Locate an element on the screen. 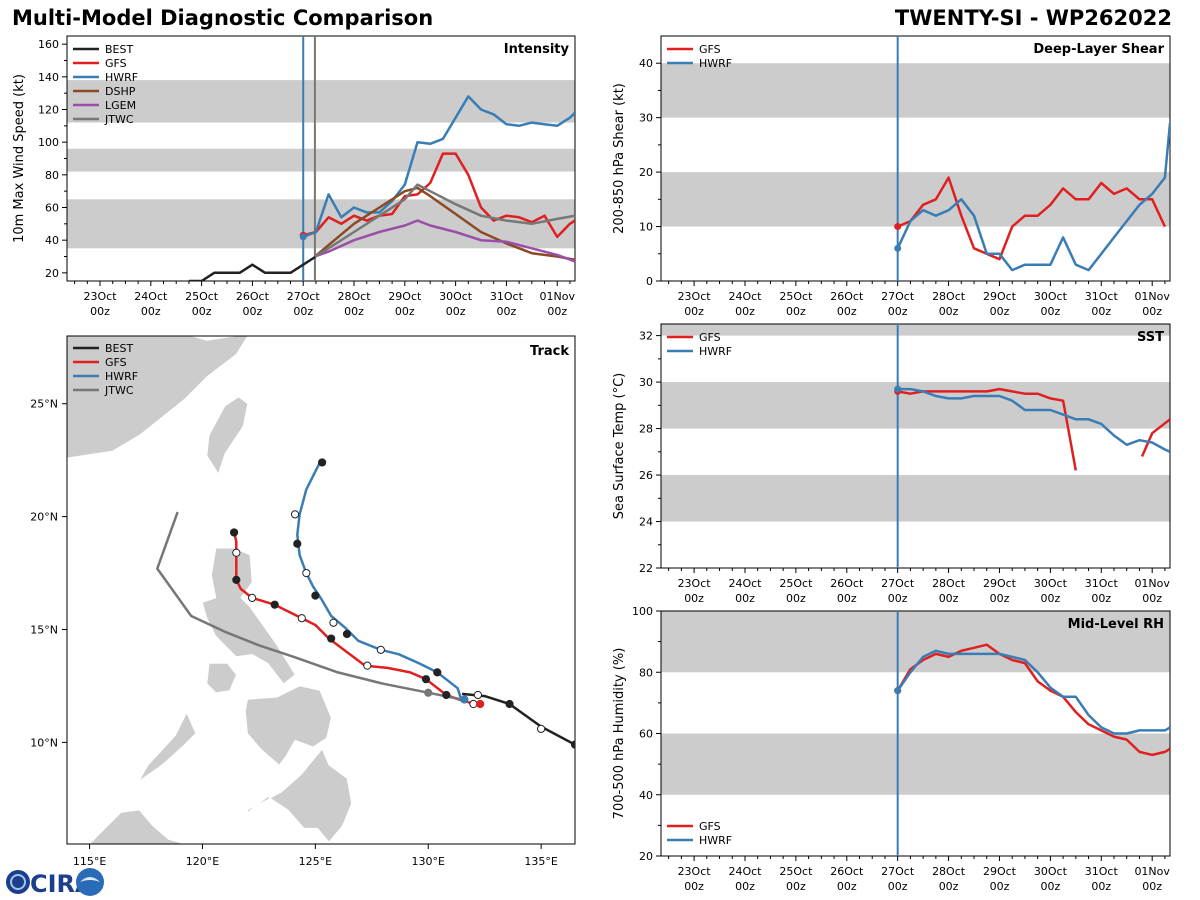 This screenshot has width=1200, height=900. sst-series-hwrf is located at coordinates (1033, 420).